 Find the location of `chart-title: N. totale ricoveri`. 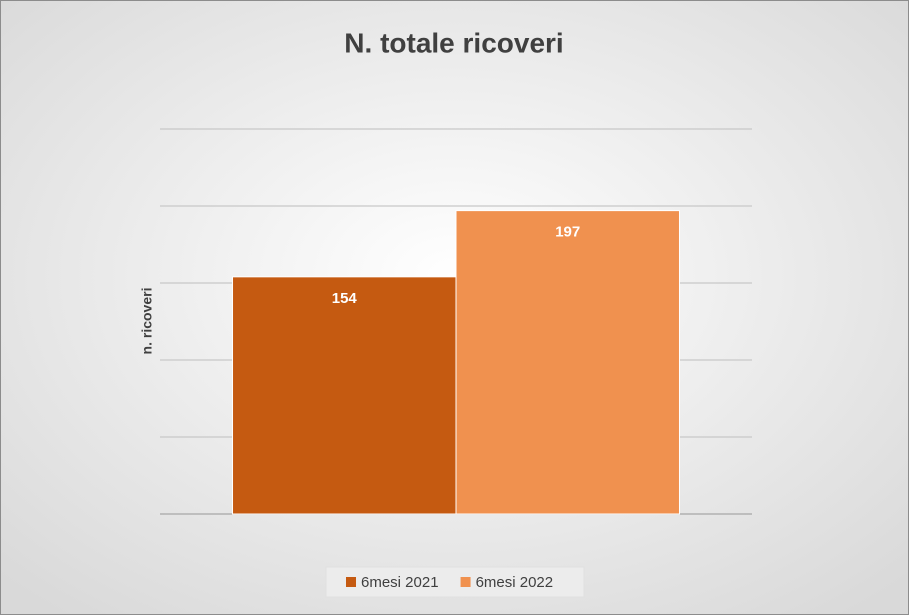

chart-title: N. totale ricoveri is located at coordinates (453, 42).